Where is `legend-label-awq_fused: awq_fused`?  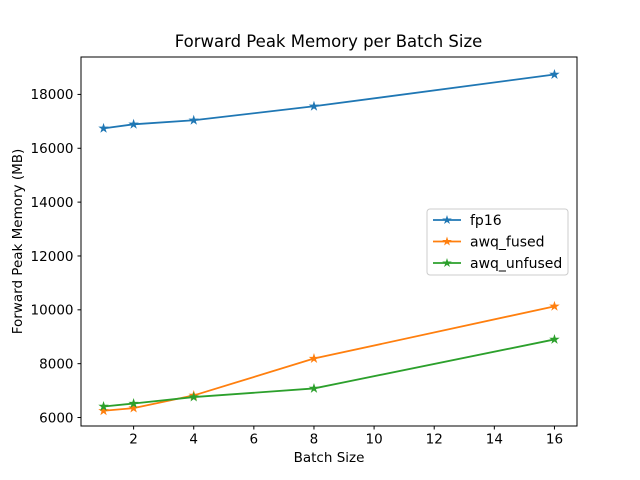 legend-label-awq_fused: awq_fused is located at coordinates (507, 242).